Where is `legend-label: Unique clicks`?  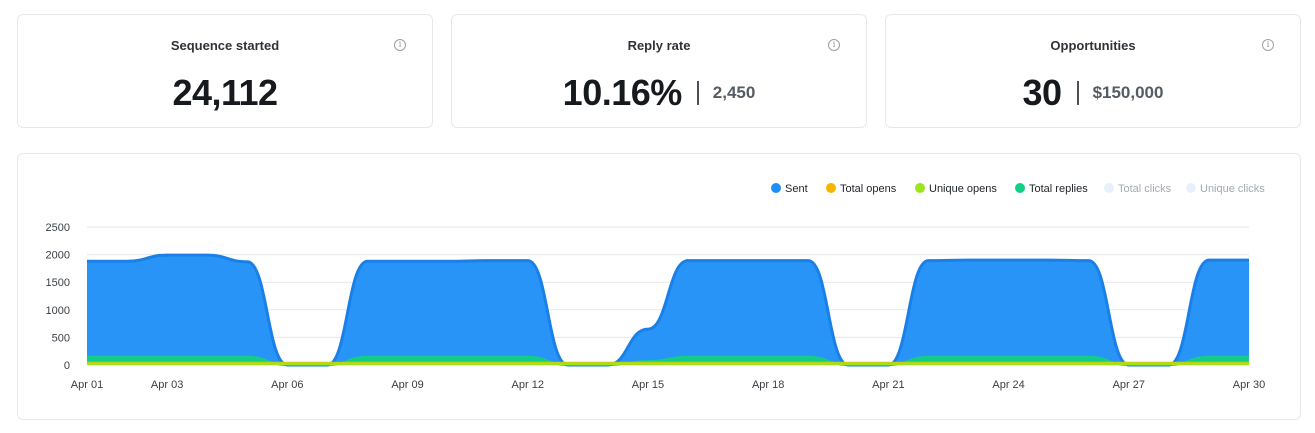
legend-label: Unique clicks is located at coordinates (1232, 189).